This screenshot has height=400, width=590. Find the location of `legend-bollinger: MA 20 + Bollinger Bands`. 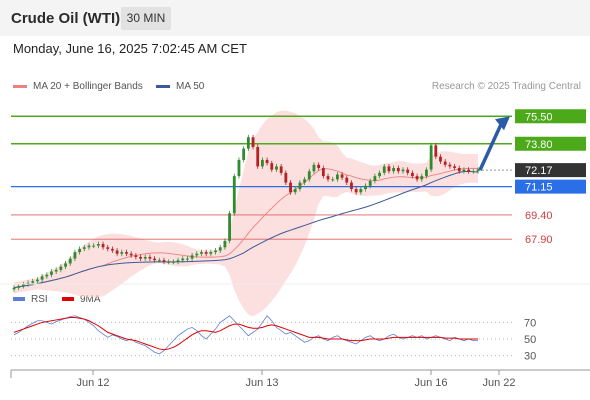

legend-bollinger: MA 20 + Bollinger Bands is located at coordinates (78, 86).